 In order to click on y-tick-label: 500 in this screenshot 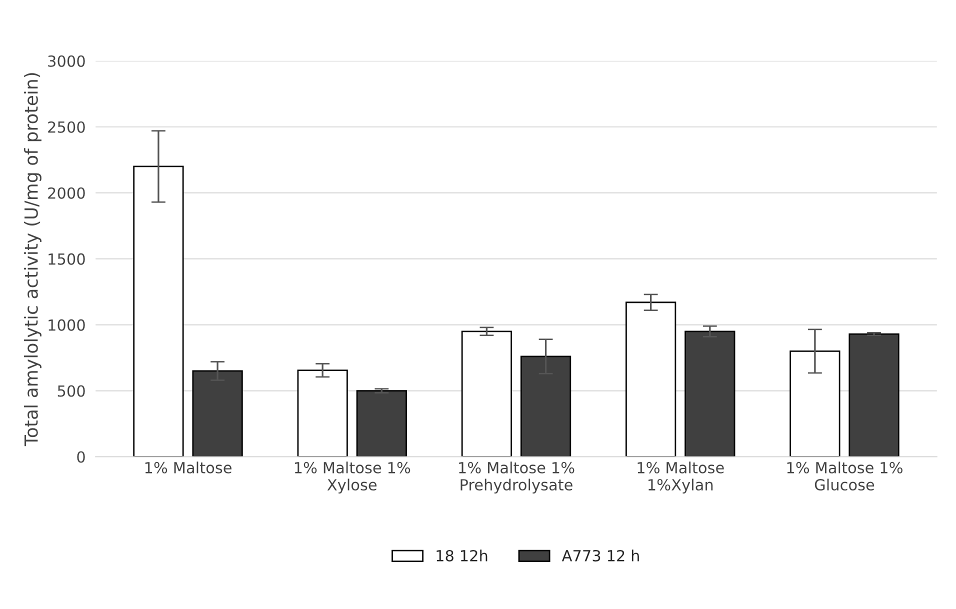, I will do `click(71, 391)`.